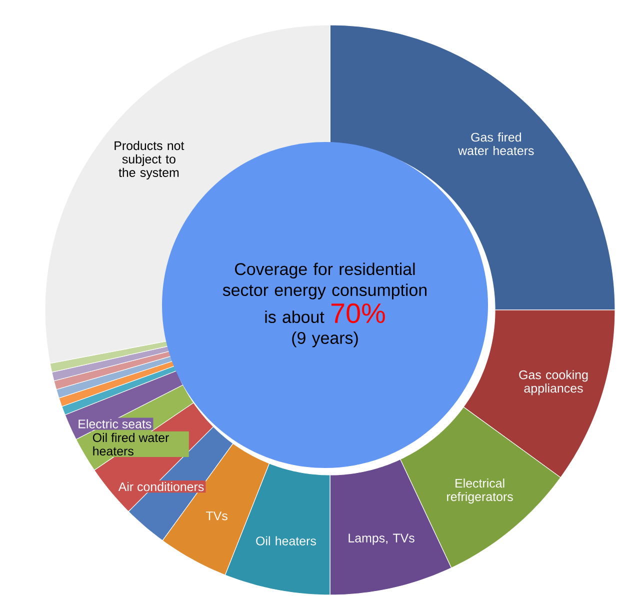 The height and width of the screenshot is (607, 632). I want to click on slice-label: Lamps, TVs, so click(381, 539).